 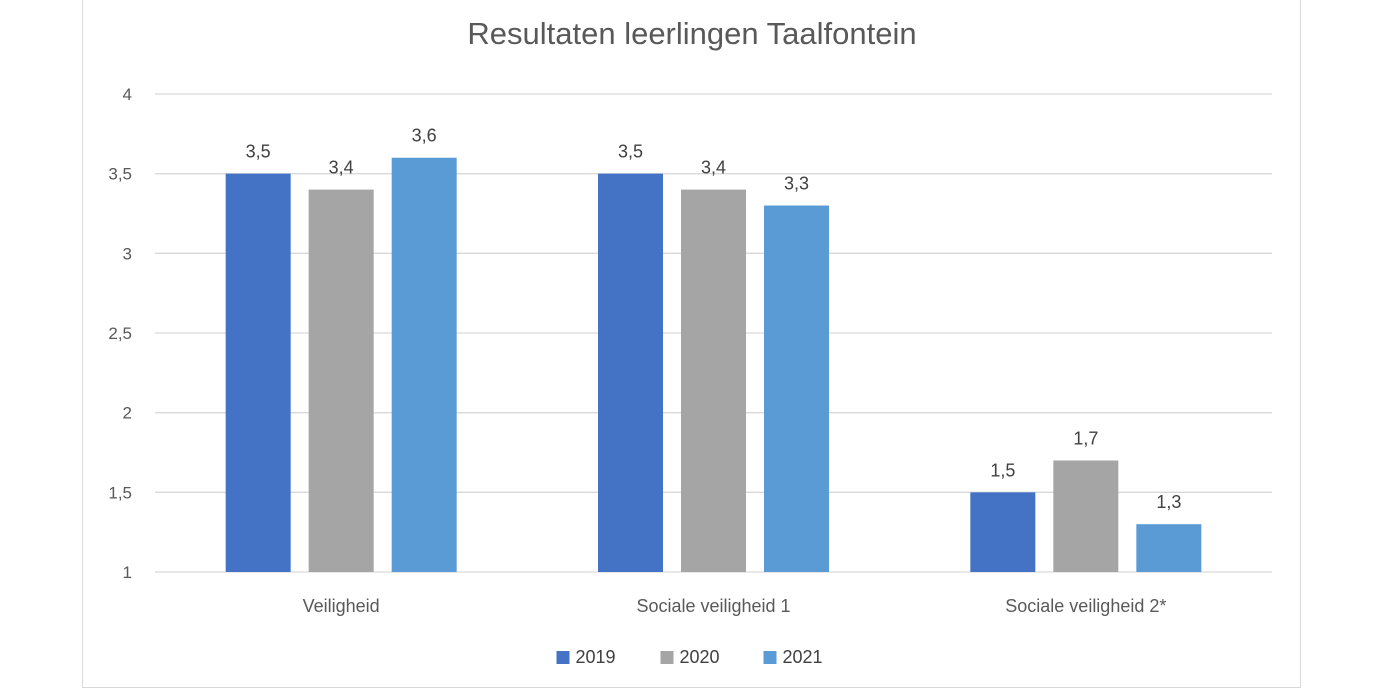 What do you see at coordinates (127, 253) in the screenshot?
I see `y-tick-label: 3` at bounding box center [127, 253].